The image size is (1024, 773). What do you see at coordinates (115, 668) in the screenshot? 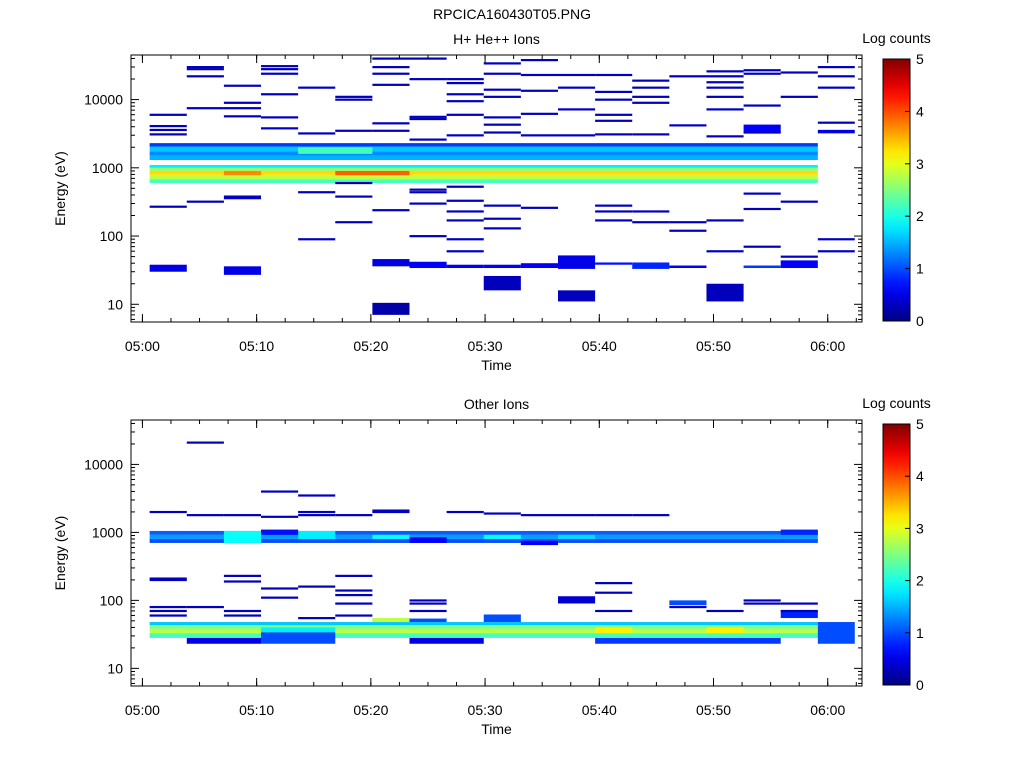
I see `y-tick-label: 10` at bounding box center [115, 668].